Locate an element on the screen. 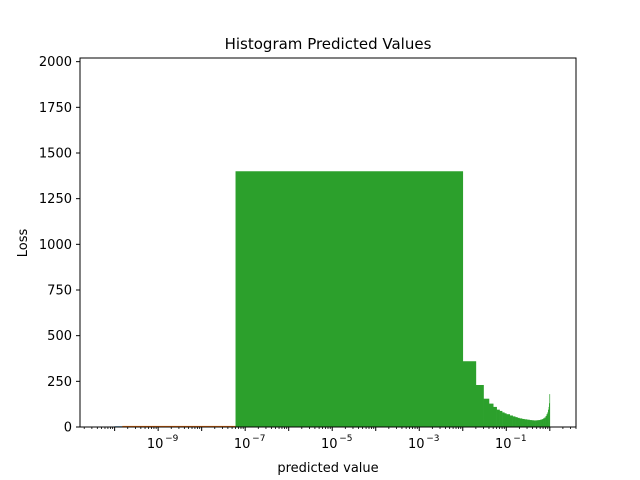 The width and height of the screenshot is (640, 480). histogram-bar-s3-b7 is located at coordinates (501, 418).